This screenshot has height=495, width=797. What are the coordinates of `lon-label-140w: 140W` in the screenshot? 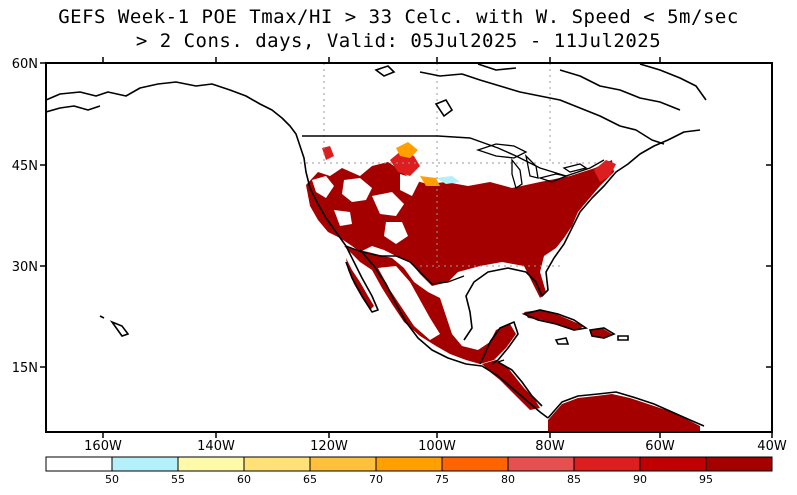 It's located at (216, 446).